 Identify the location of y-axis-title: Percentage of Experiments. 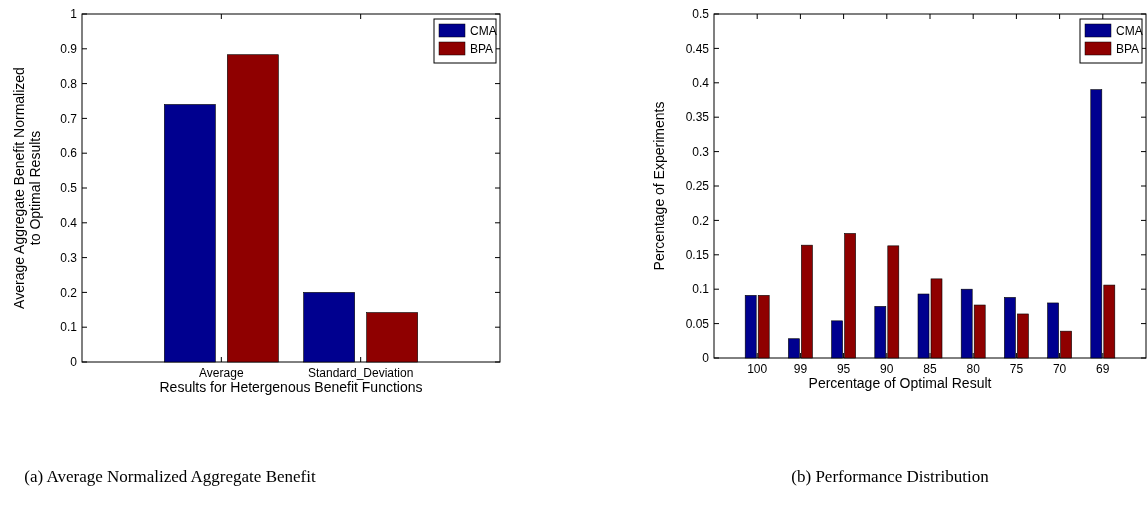
(659, 186).